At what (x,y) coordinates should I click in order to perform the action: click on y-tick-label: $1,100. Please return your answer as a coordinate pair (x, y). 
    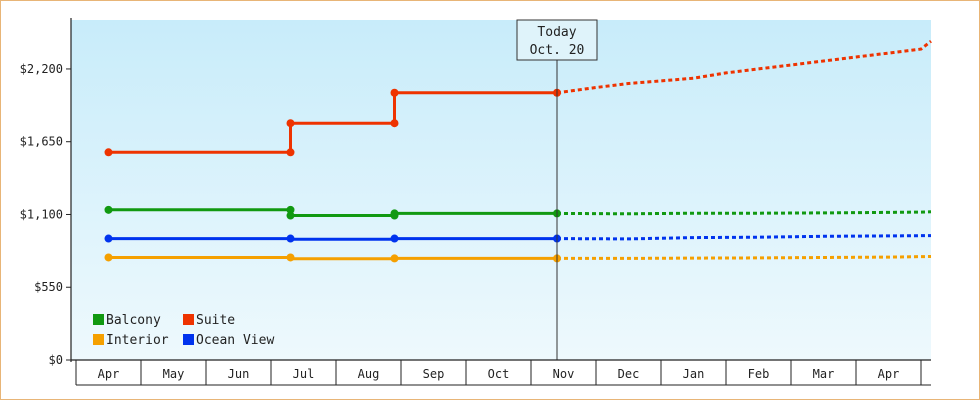
    Looking at the image, I should click on (41, 214).